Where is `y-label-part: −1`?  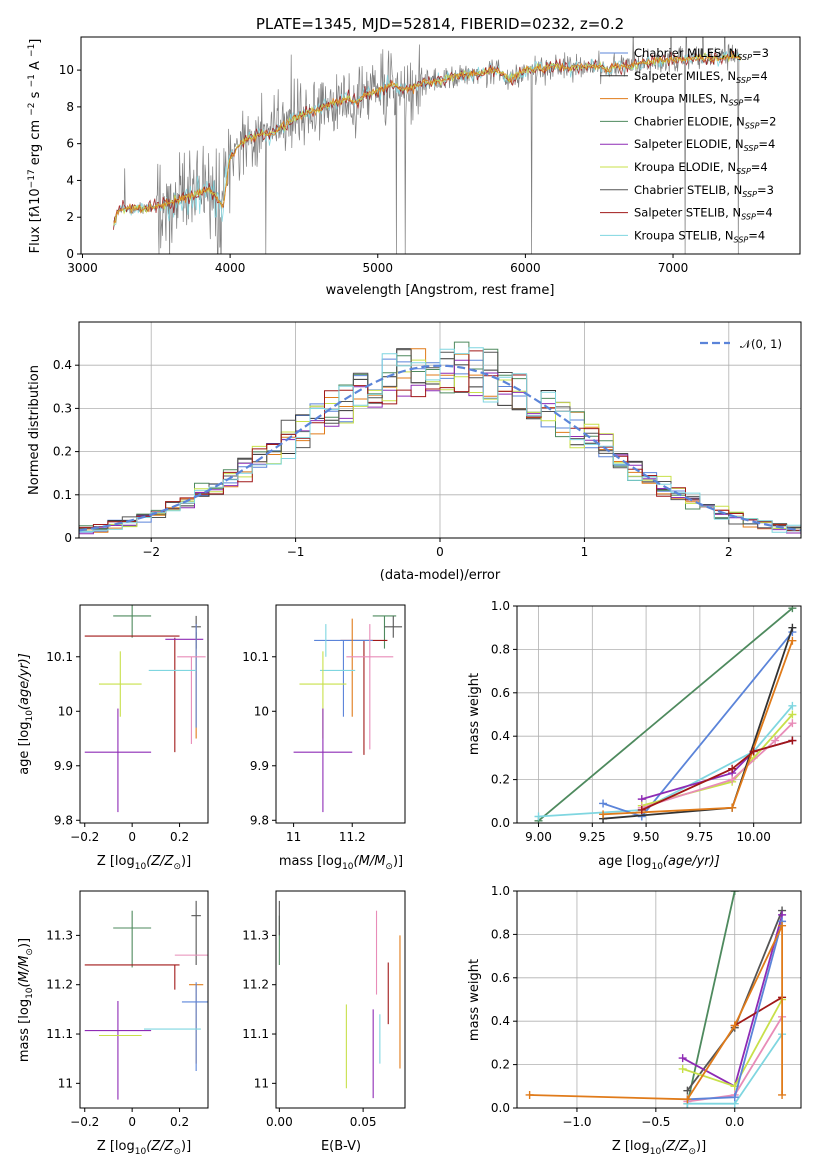
y-label-part: −1 is located at coordinates (32, 50).